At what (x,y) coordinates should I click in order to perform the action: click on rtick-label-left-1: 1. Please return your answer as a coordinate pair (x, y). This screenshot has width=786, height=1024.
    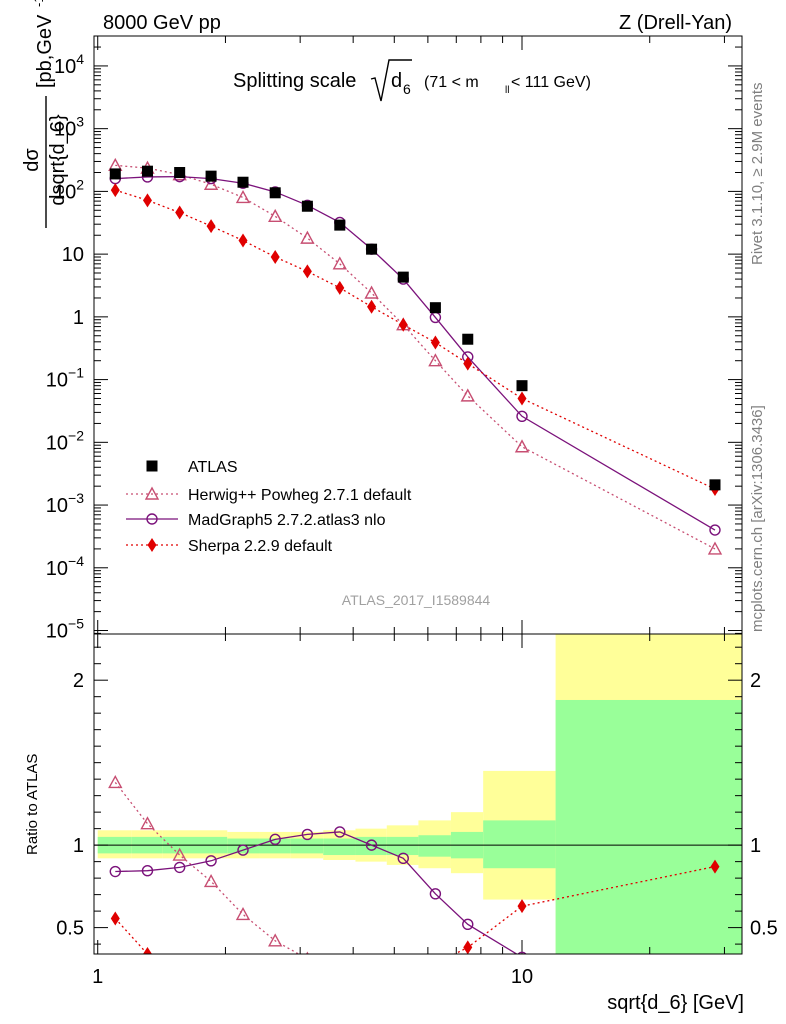
    Looking at the image, I should click on (78, 846).